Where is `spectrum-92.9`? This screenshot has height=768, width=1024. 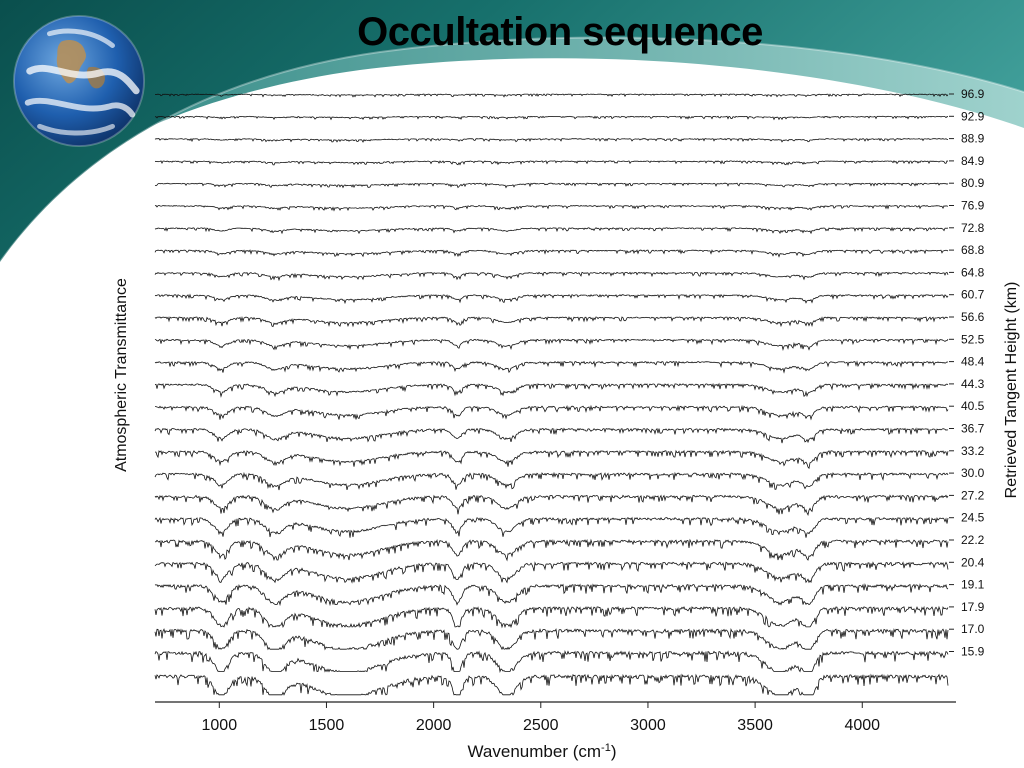
spectrum-92.9 is located at coordinates (551, 118).